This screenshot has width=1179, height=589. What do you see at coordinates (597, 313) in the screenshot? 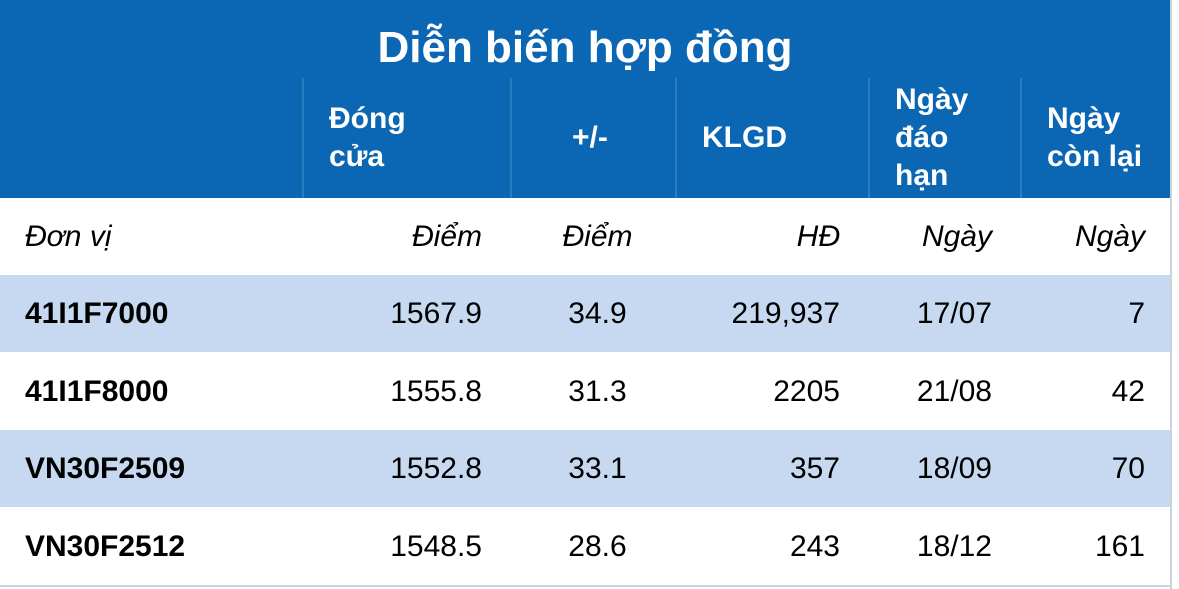
I see `cell: 34.9` at bounding box center [597, 313].